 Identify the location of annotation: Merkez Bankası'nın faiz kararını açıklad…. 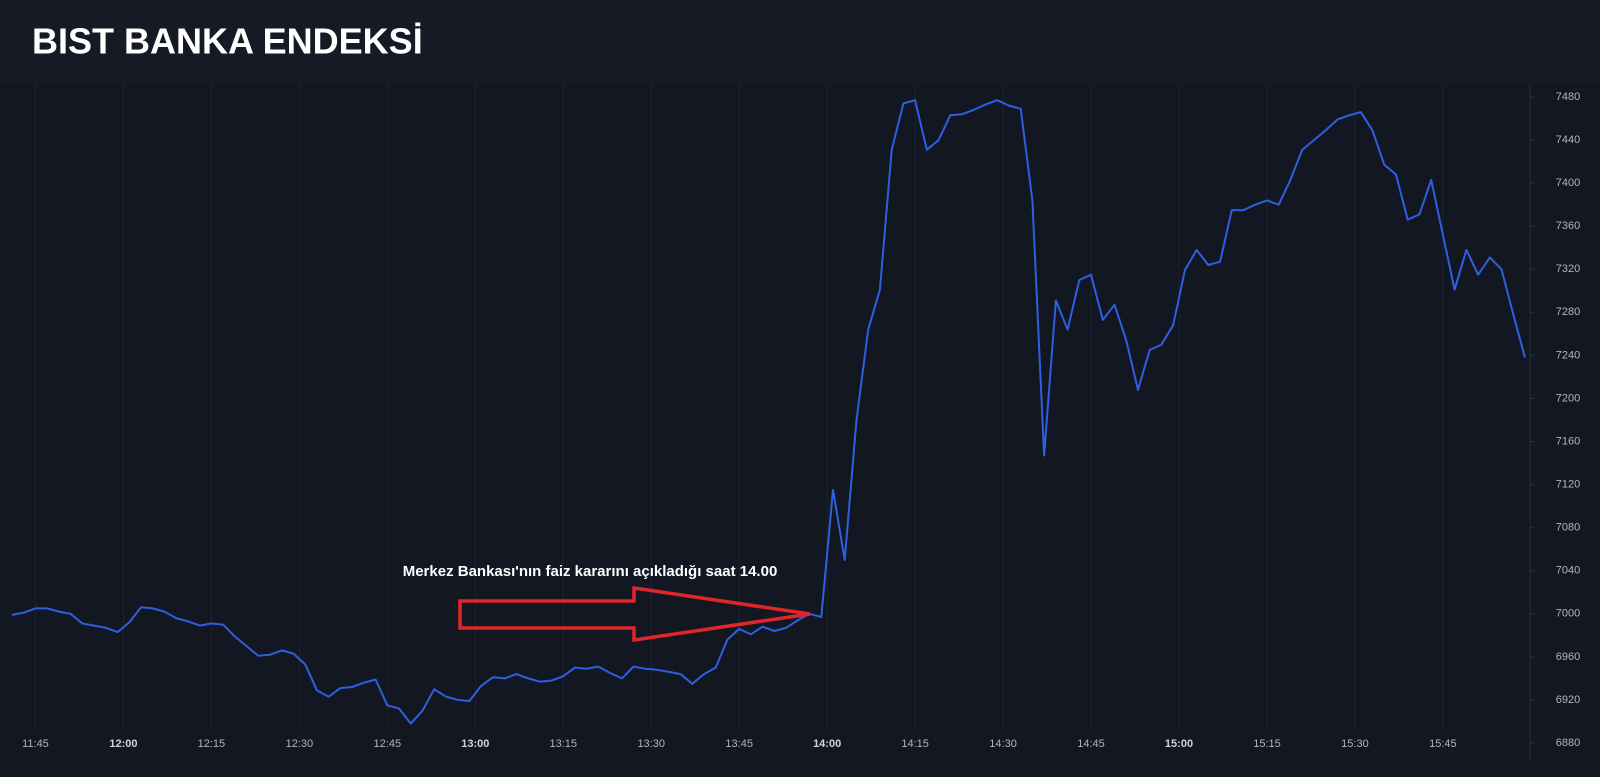
(590, 571).